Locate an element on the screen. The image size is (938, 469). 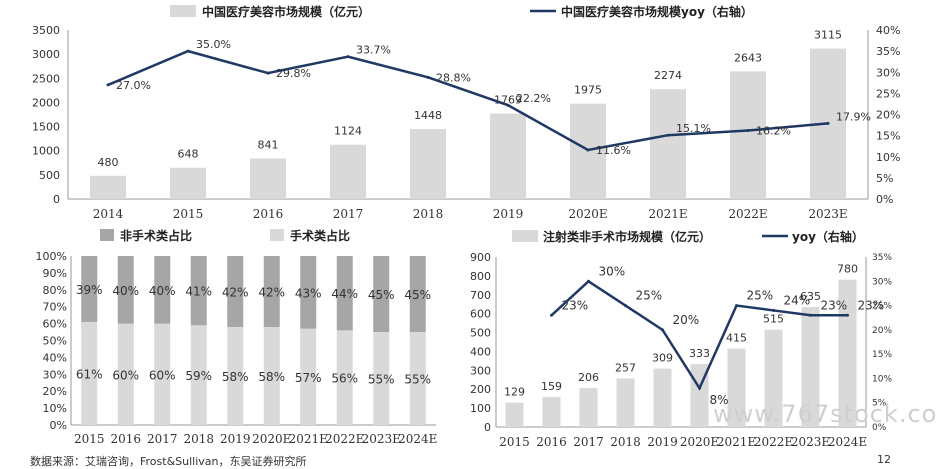
c1-x-tick: 2016 is located at coordinates (268, 214).